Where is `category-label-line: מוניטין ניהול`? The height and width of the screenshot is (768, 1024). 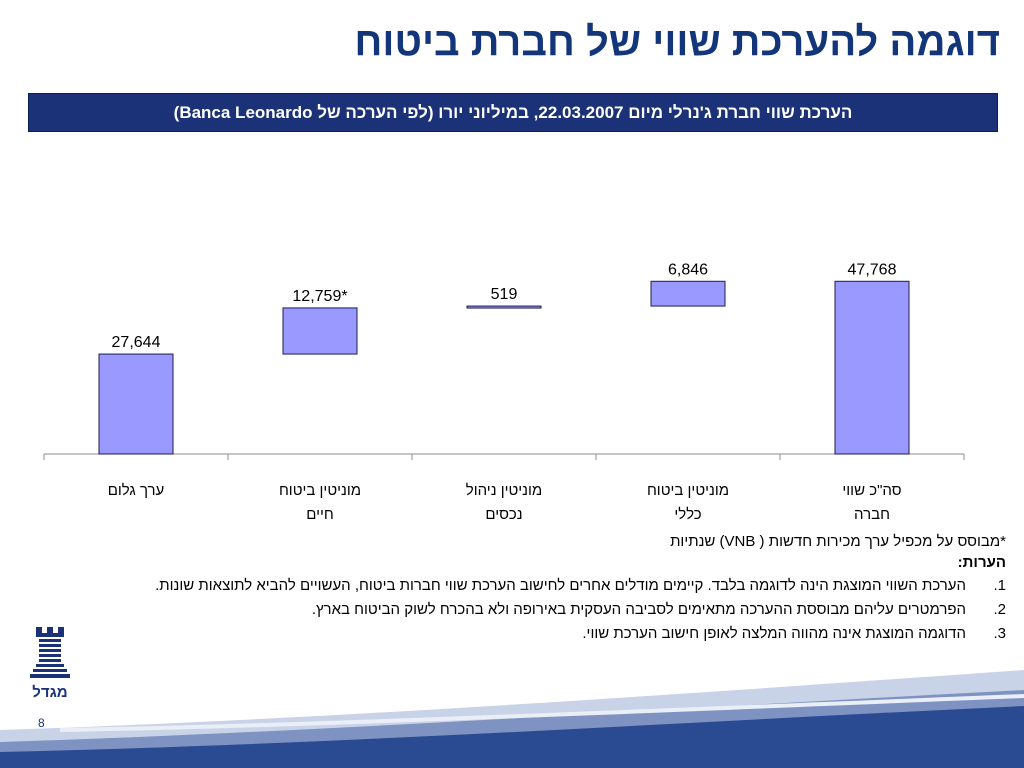
category-label-line: מוניטין ניהול is located at coordinates (504, 490).